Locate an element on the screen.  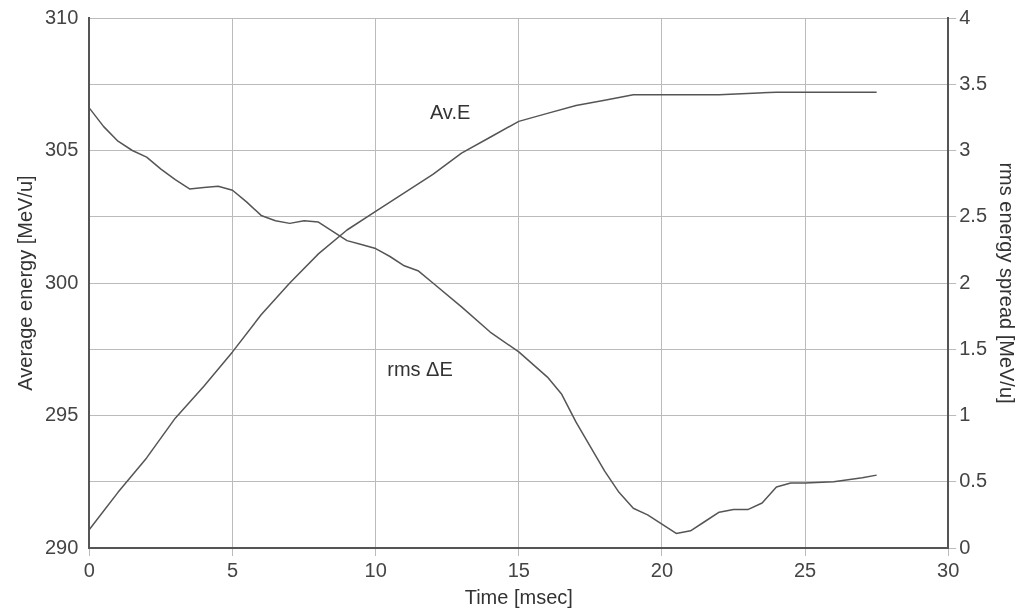
y2-tick-label: 1.5 is located at coordinates (973, 347).